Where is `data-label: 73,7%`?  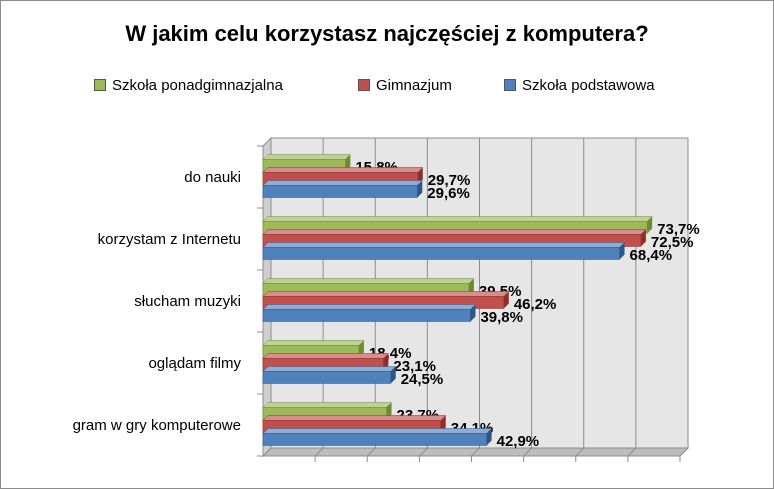 data-label: 73,7% is located at coordinates (678, 229).